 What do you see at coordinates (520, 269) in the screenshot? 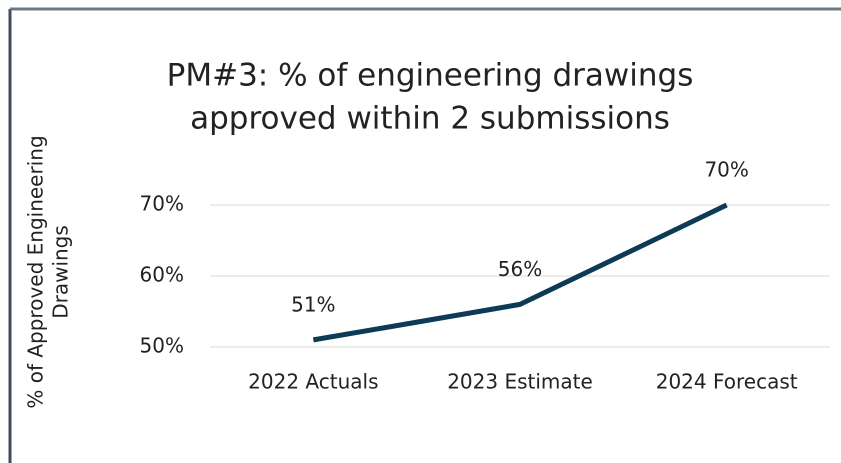
I see `data-label: 56%` at bounding box center [520, 269].